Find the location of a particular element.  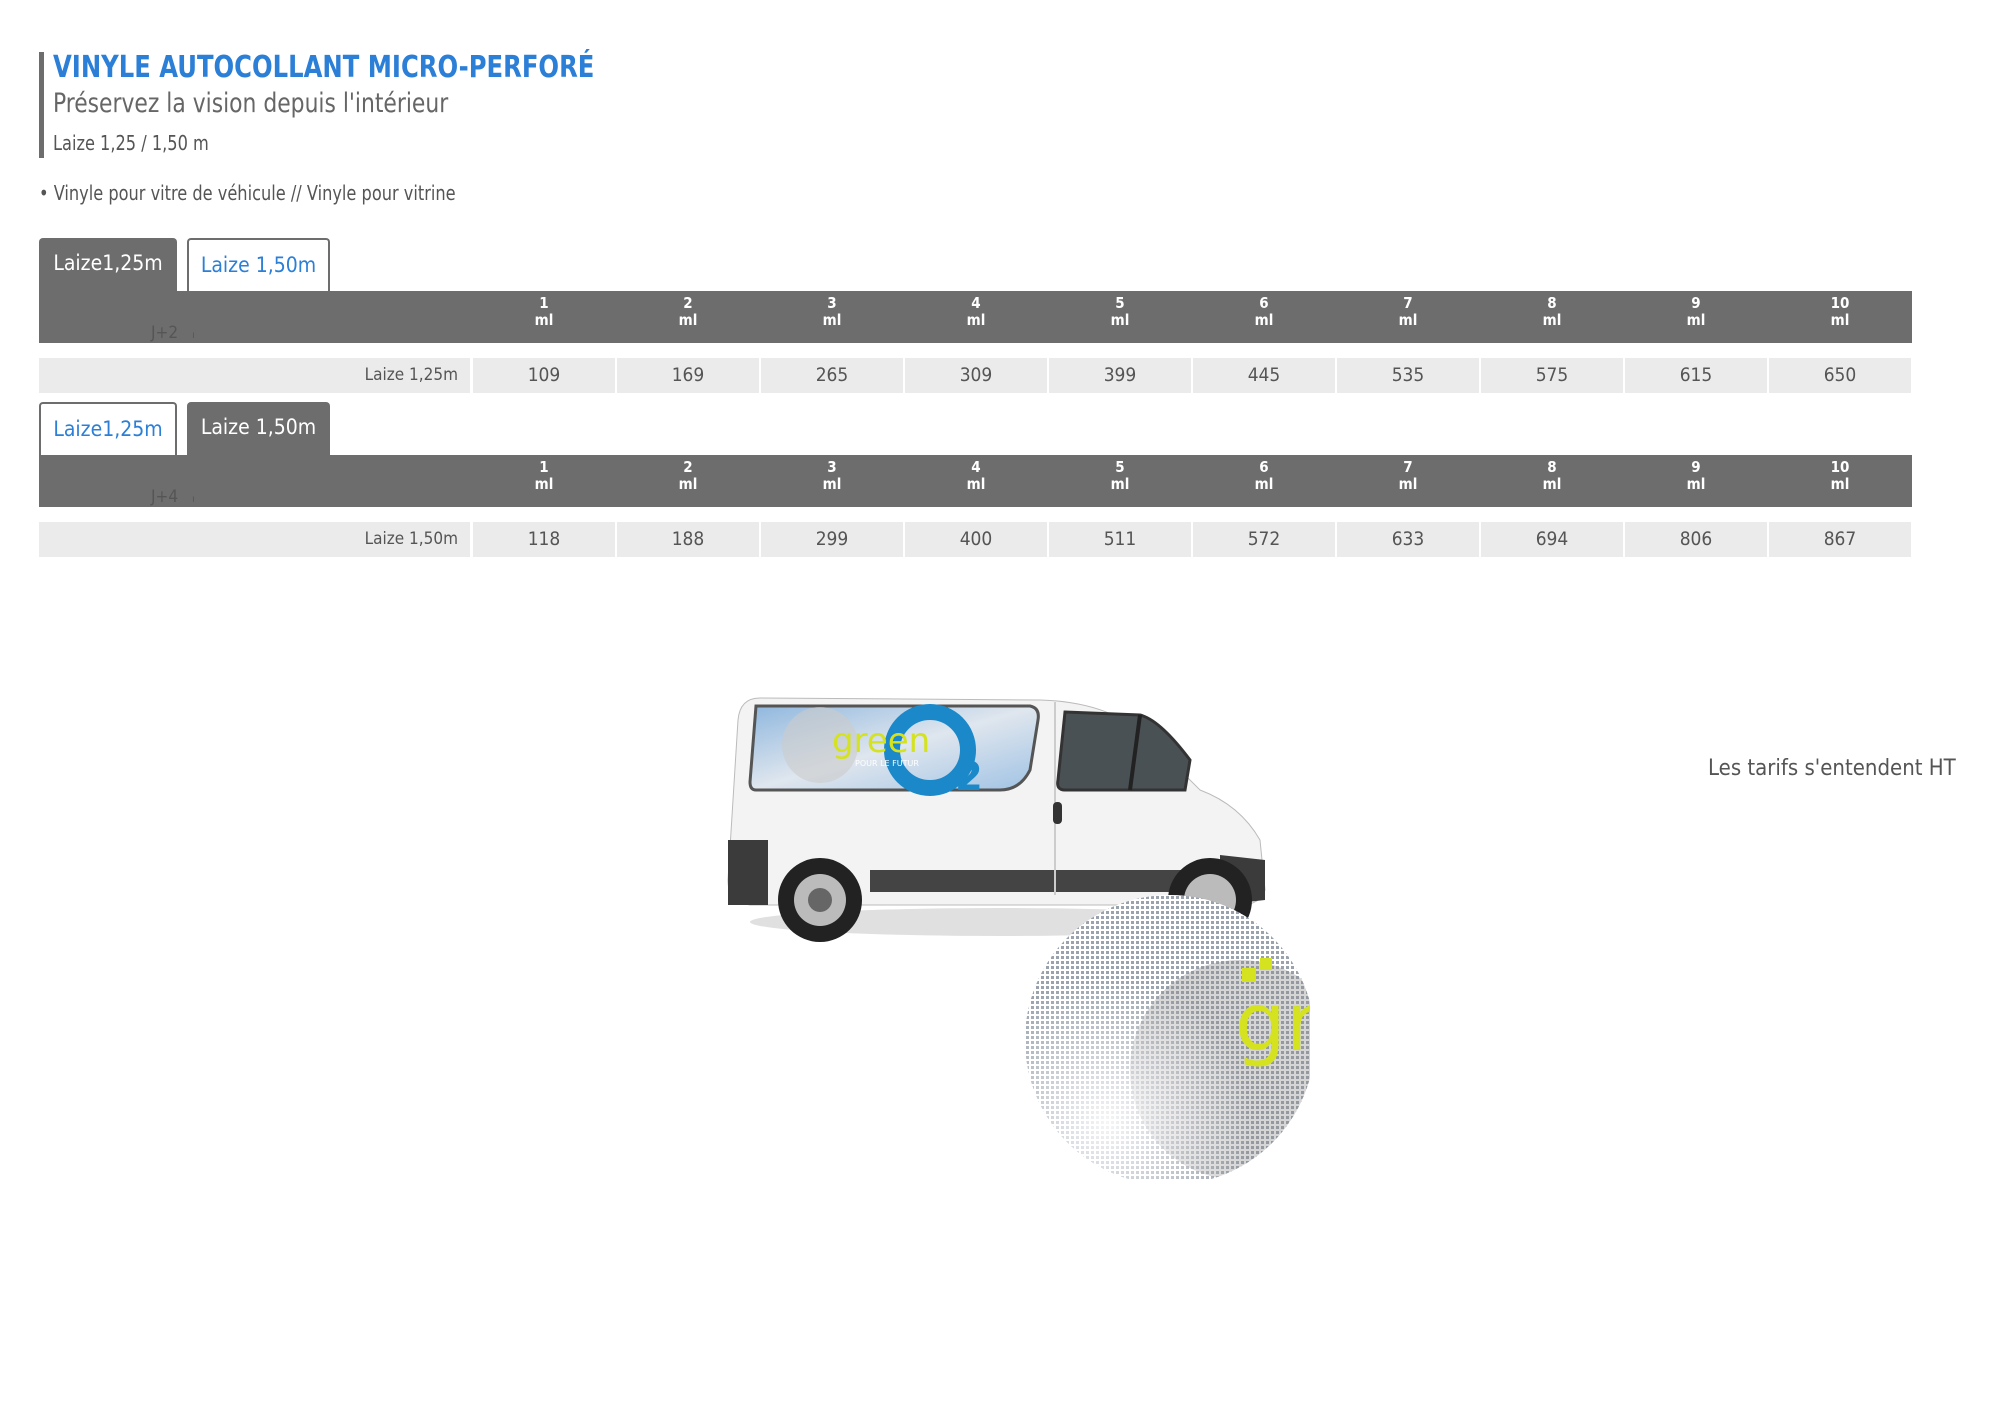

row-label: Laize 1,50m is located at coordinates (254, 539).